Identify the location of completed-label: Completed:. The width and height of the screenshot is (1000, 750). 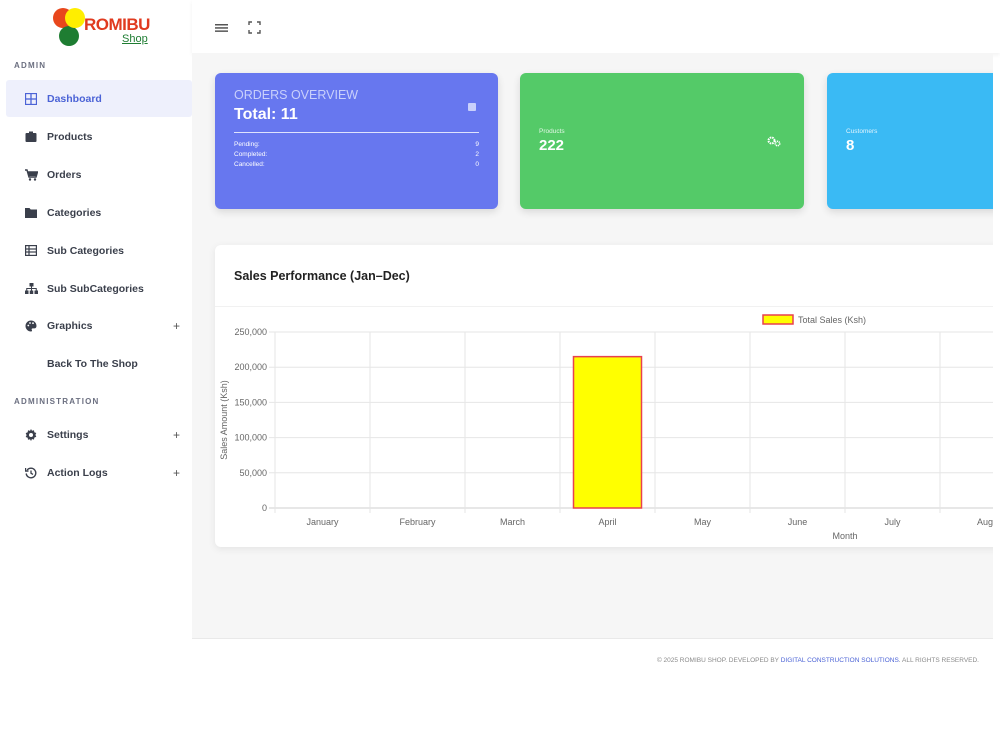
(251, 154).